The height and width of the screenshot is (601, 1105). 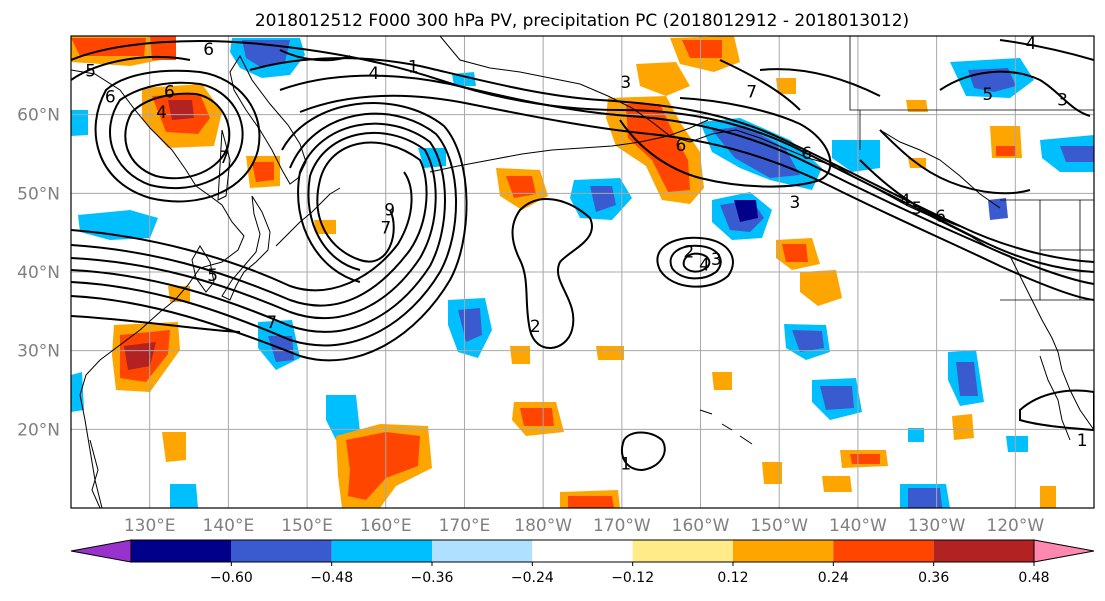 I want to click on colorbar-tick-label: −0.60, so click(x=231, y=578).